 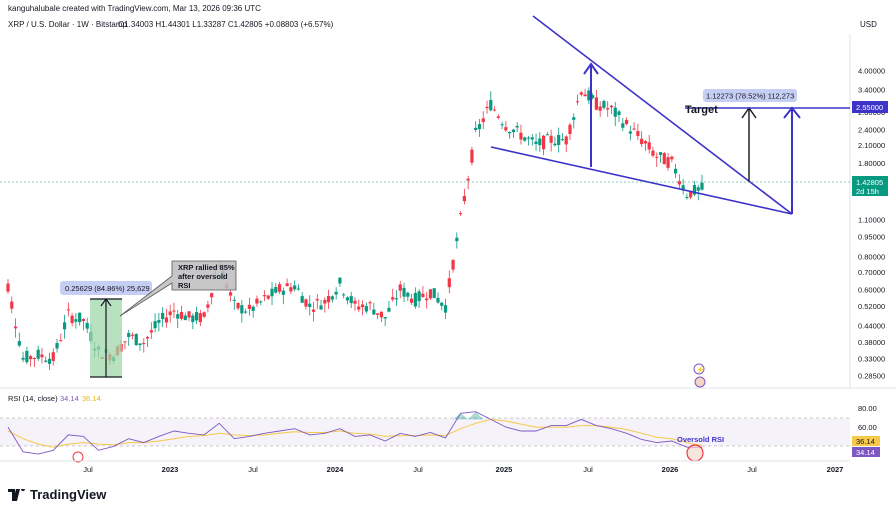 What do you see at coordinates (871, 237) in the screenshot?
I see `price-tick-label: 0.95000` at bounding box center [871, 237].